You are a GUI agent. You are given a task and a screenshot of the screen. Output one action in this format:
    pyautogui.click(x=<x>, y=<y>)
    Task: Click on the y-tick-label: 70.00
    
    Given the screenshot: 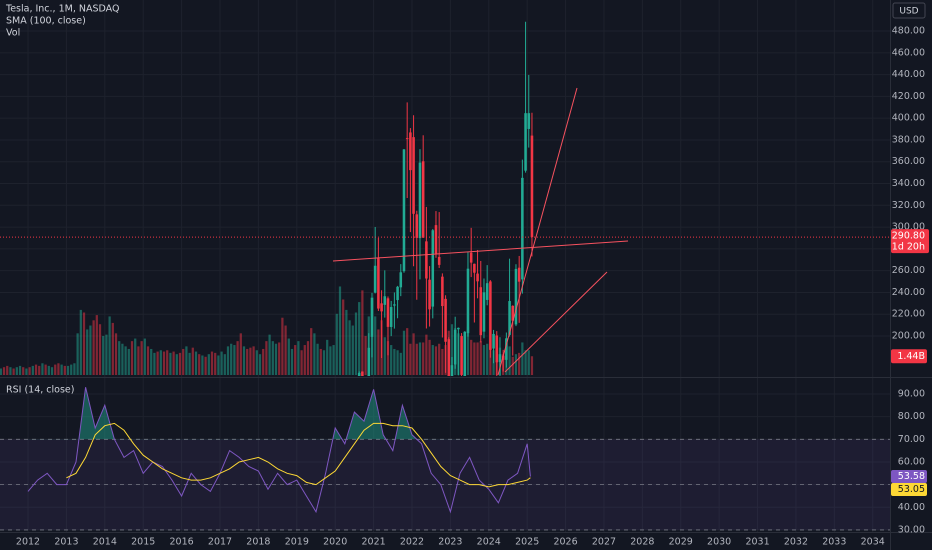 What is the action you would take?
    pyautogui.click(x=911, y=439)
    